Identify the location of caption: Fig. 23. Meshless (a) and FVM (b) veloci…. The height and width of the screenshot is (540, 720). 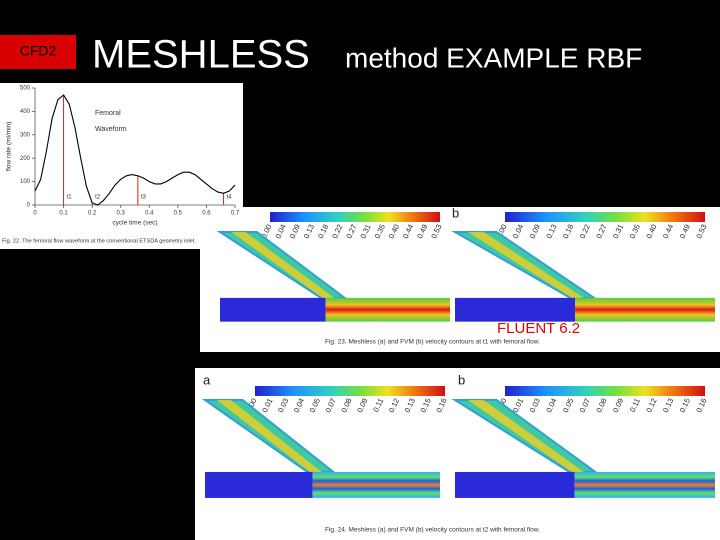
(432, 342).